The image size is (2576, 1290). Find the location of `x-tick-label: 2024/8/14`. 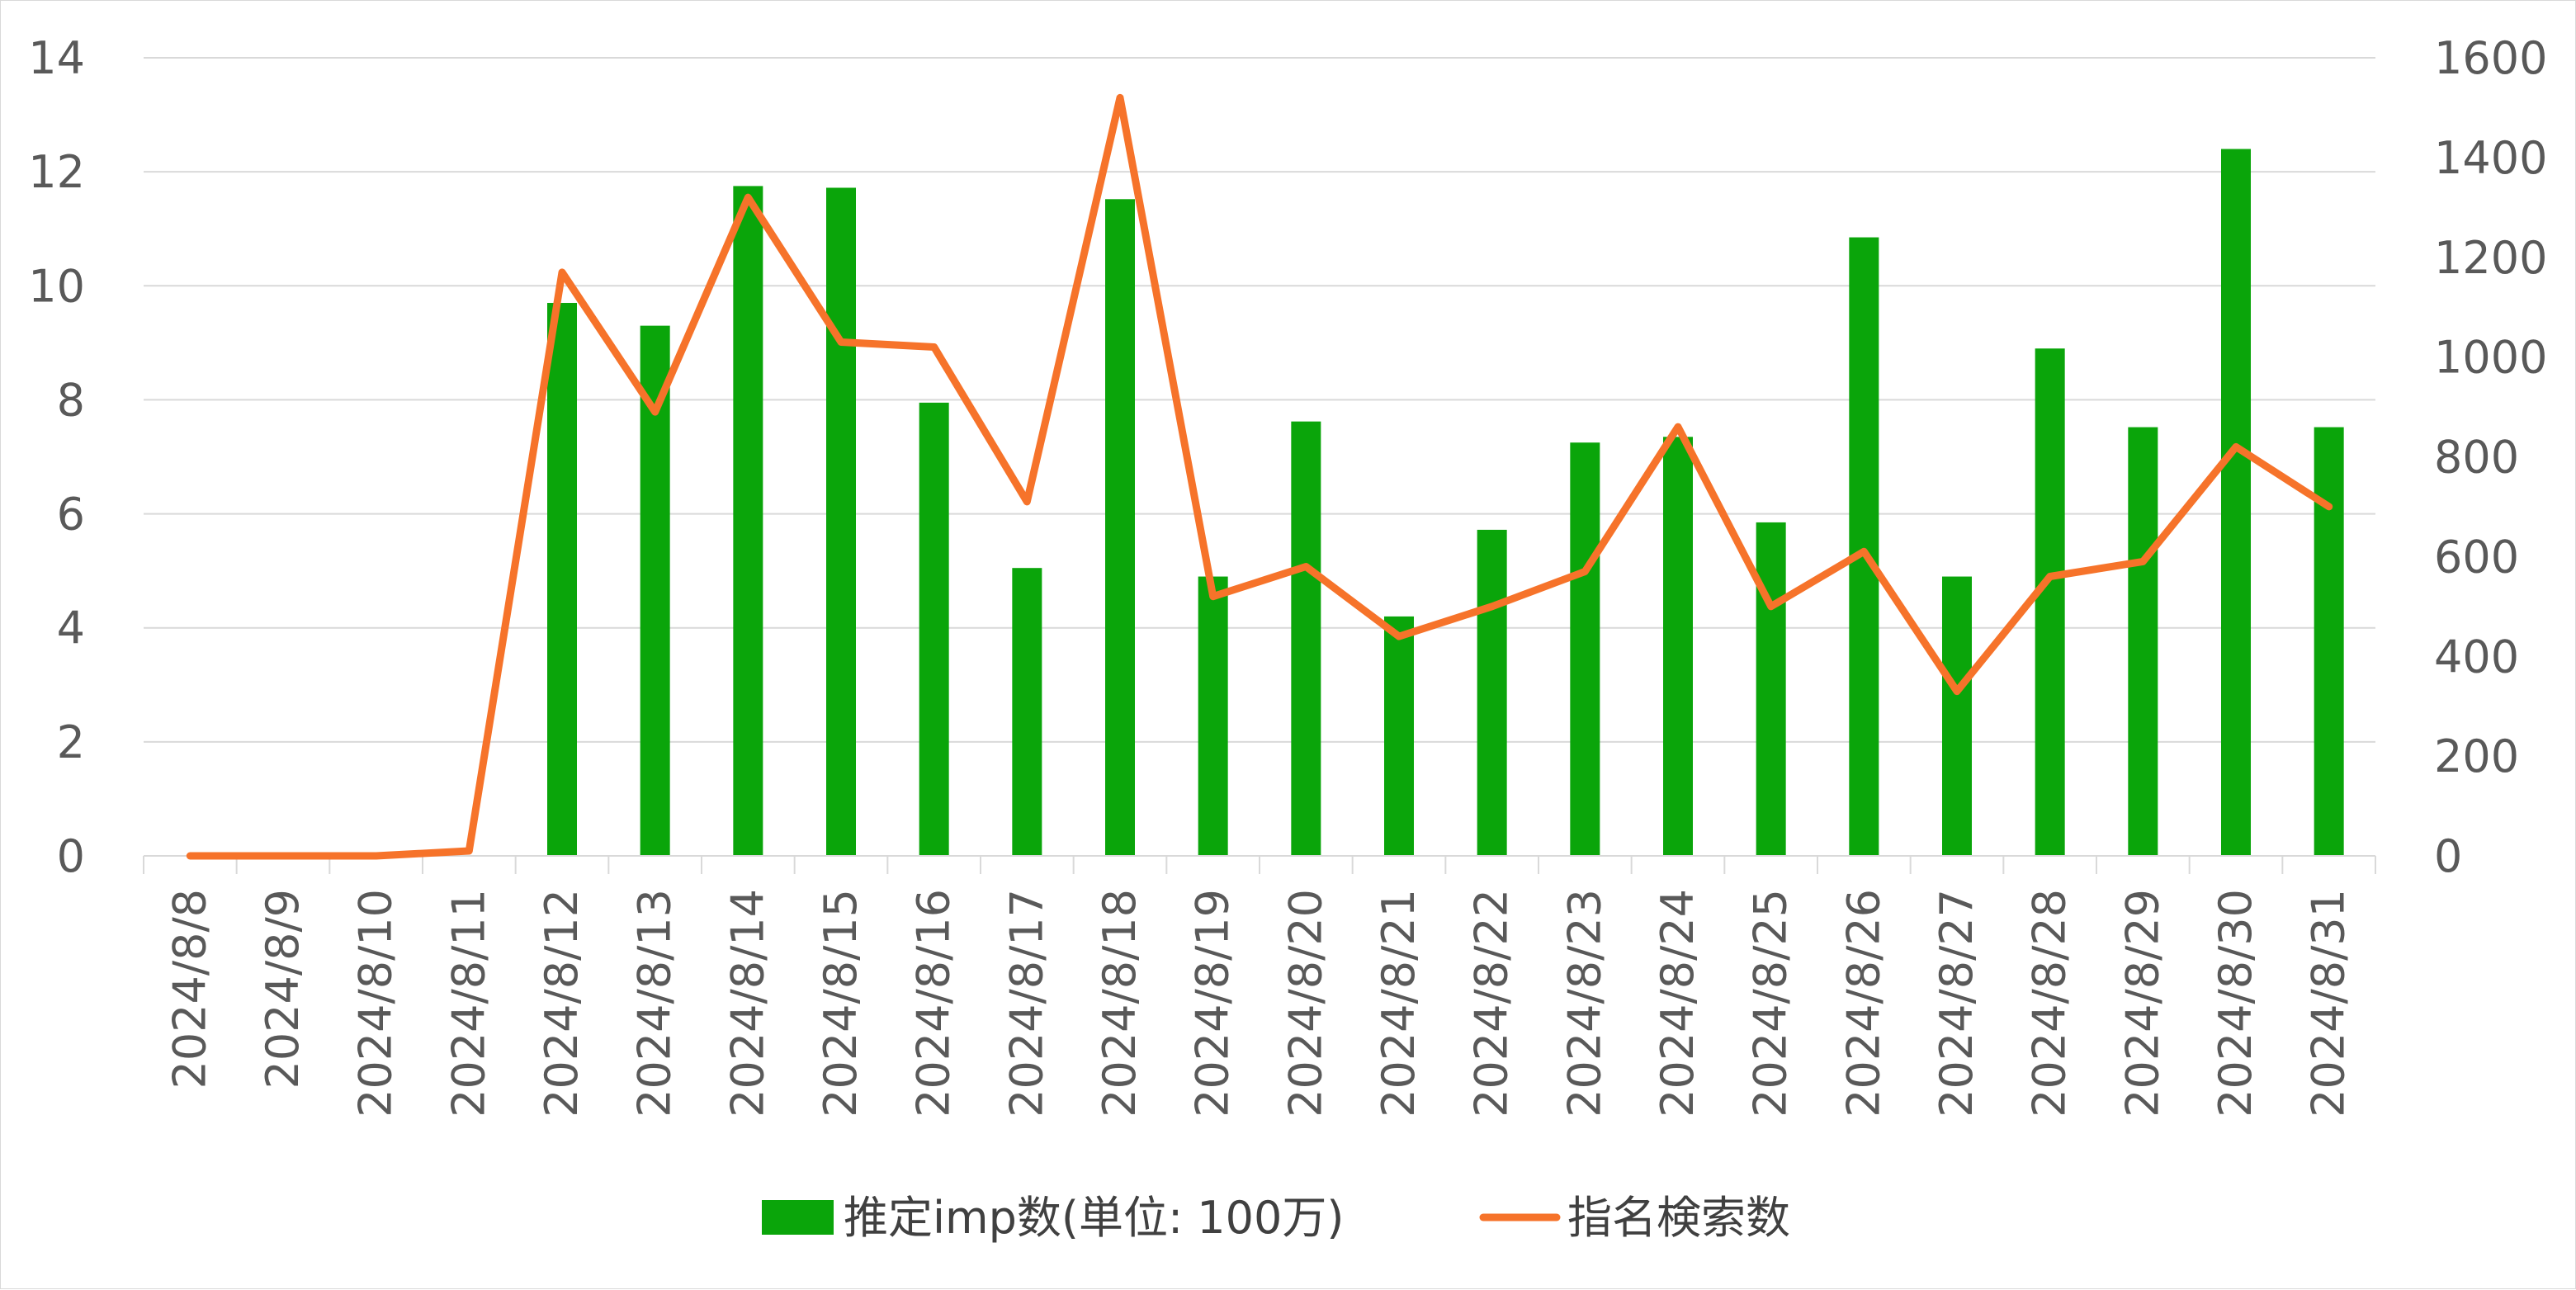

x-tick-label: 2024/8/14 is located at coordinates (747, 1003).